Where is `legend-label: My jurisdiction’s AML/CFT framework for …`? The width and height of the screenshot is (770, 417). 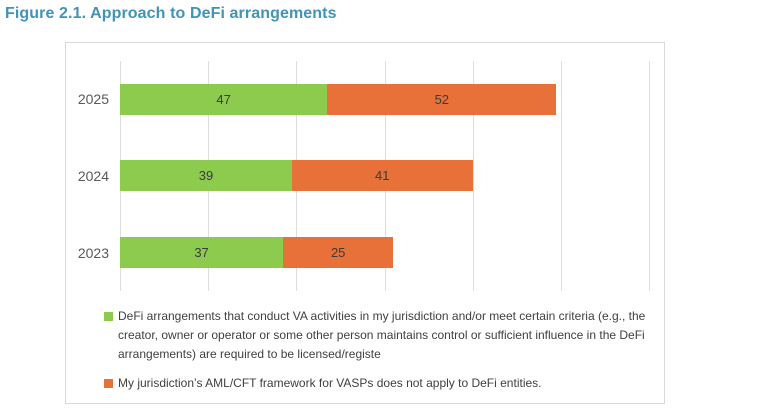 legend-label: My jurisdiction’s AML/CFT framework for … is located at coordinates (330, 383).